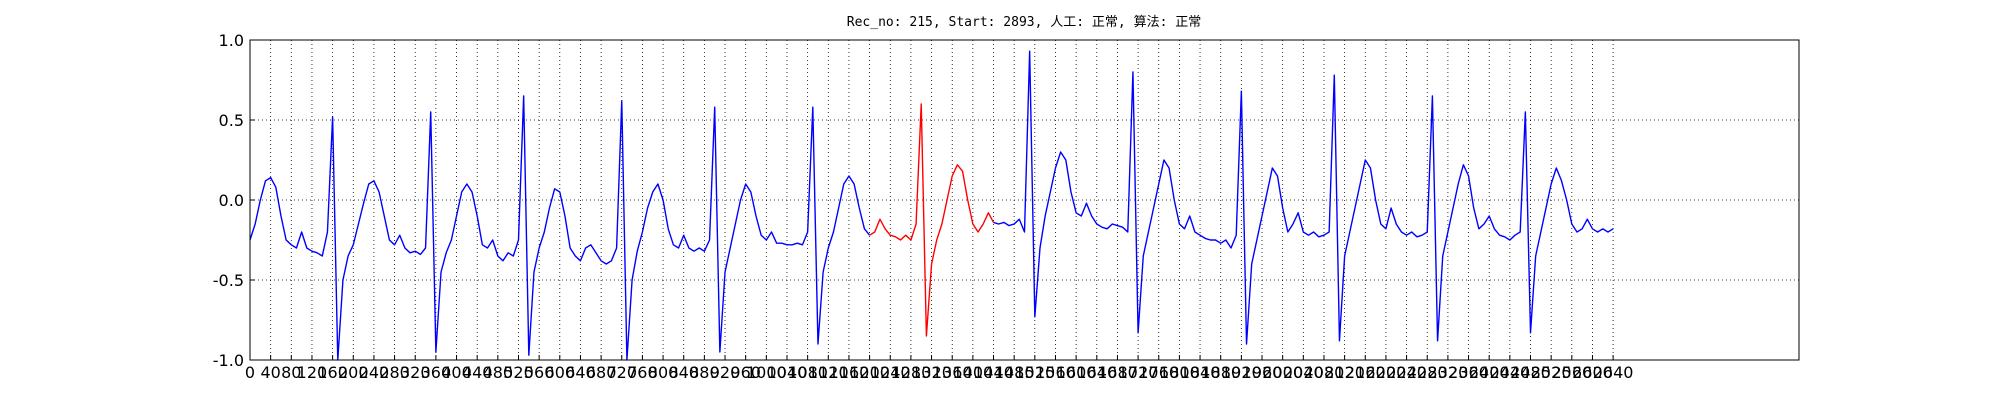 The image size is (2000, 400). What do you see at coordinates (539, 372) in the screenshot?
I see `x-tick-label: 560` at bounding box center [539, 372].